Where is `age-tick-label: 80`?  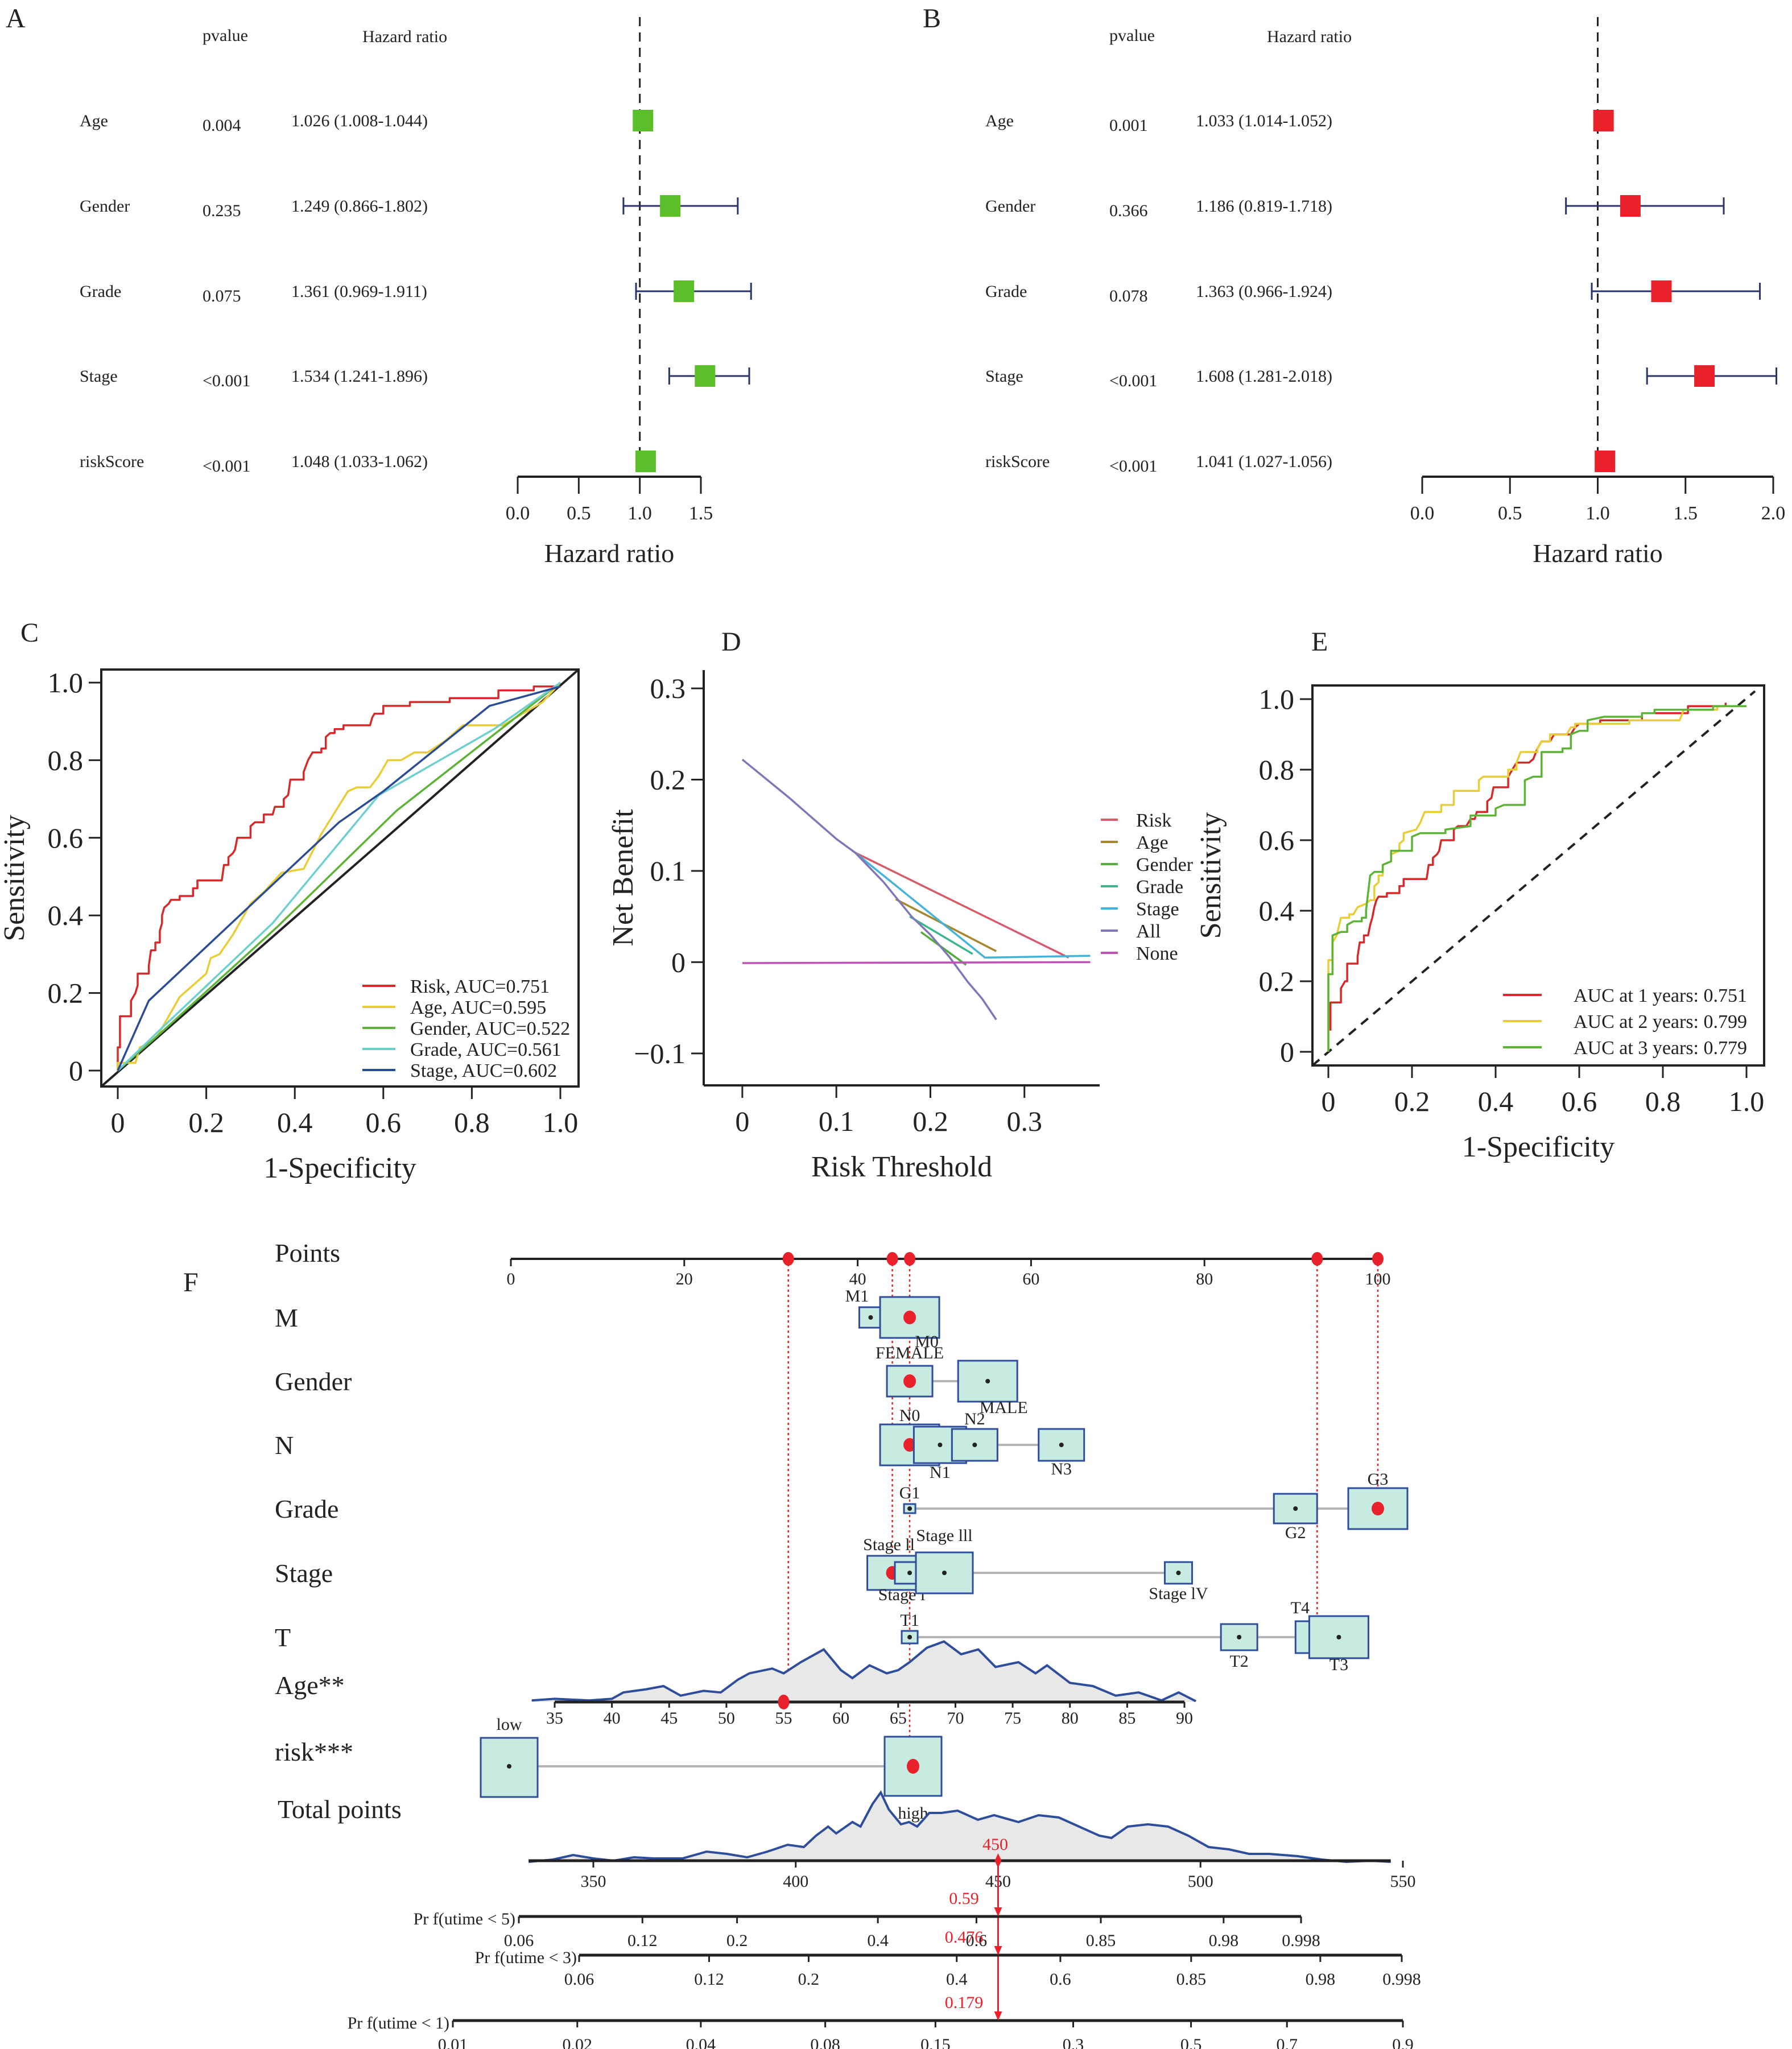
age-tick-label: 80 is located at coordinates (1070, 1719).